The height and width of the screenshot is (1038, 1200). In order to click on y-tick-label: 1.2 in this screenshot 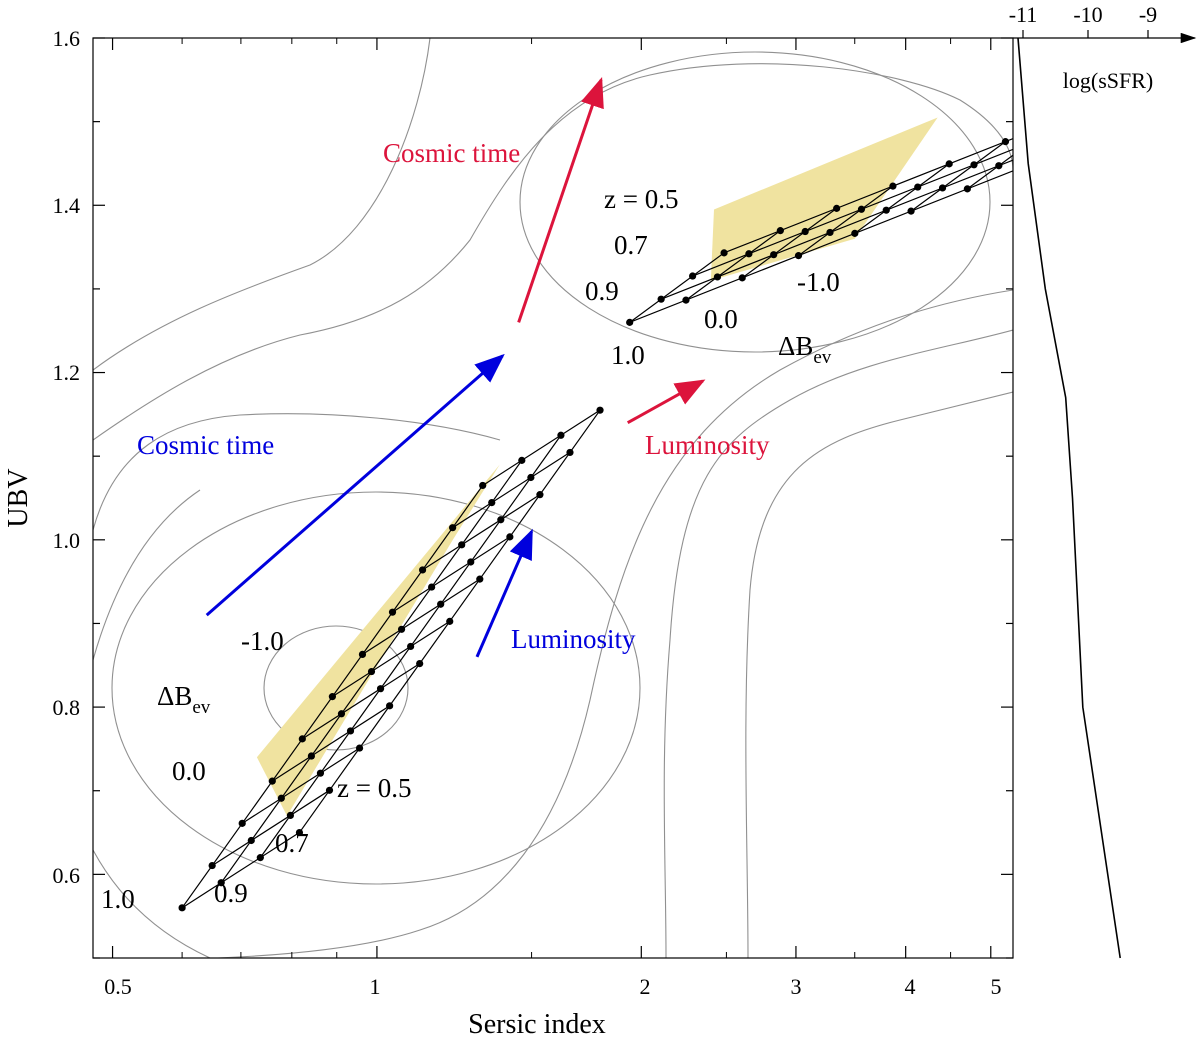, I will do `click(67, 372)`.